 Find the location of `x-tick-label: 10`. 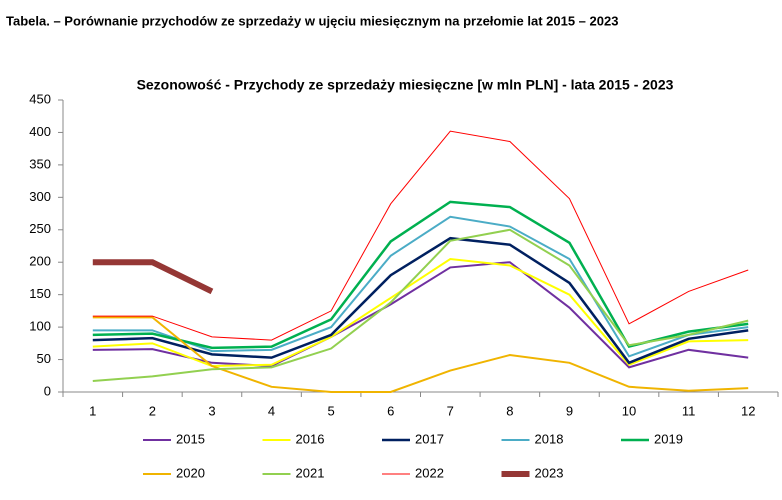

x-tick-label: 10 is located at coordinates (629, 410).